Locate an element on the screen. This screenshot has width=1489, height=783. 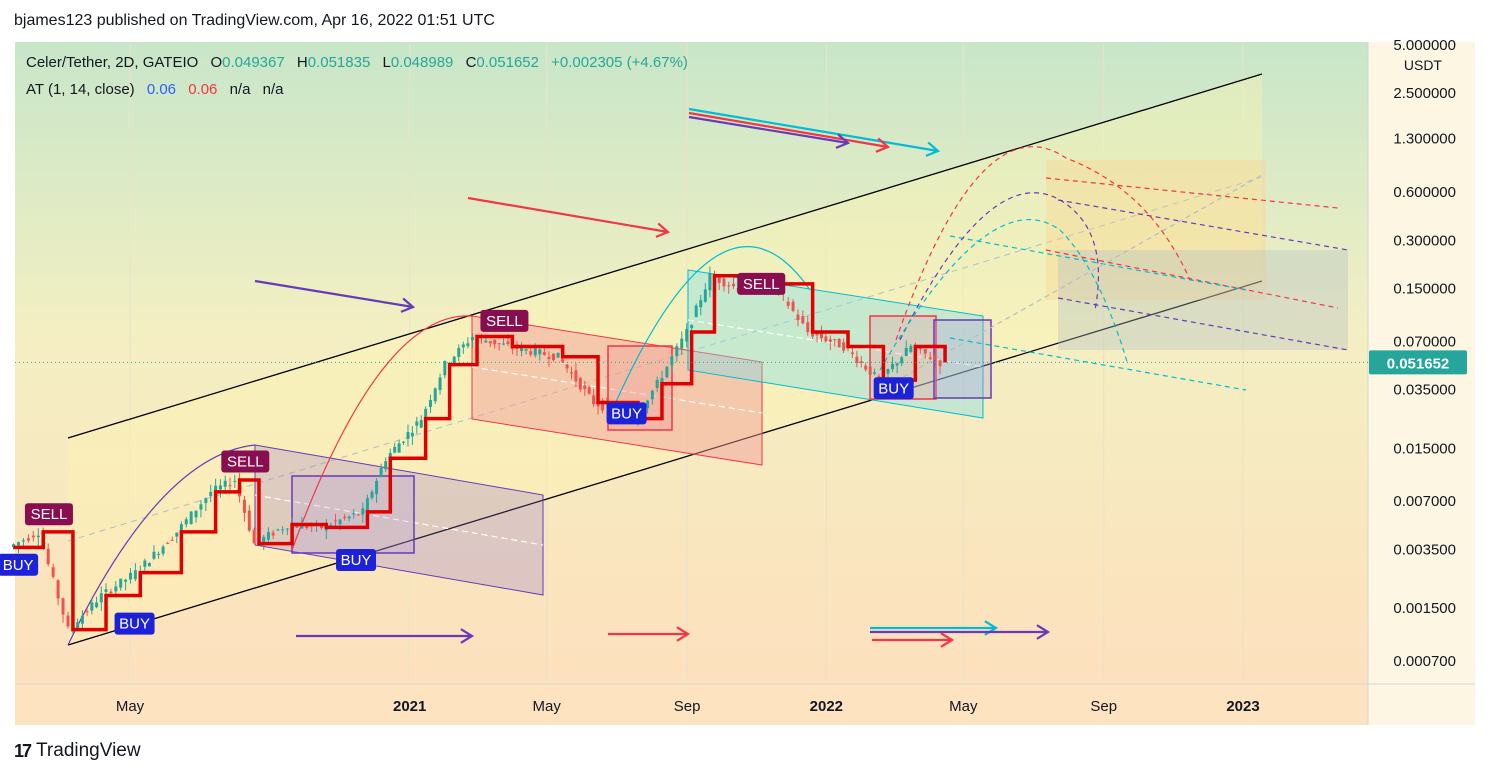
y-tick-label-10: 0.003500 is located at coordinates (1424, 549).